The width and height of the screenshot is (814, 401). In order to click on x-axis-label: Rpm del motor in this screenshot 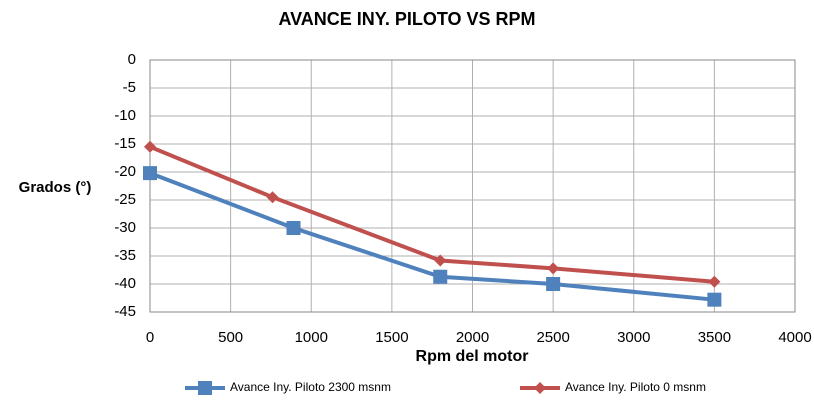, I will do `click(472, 356)`.